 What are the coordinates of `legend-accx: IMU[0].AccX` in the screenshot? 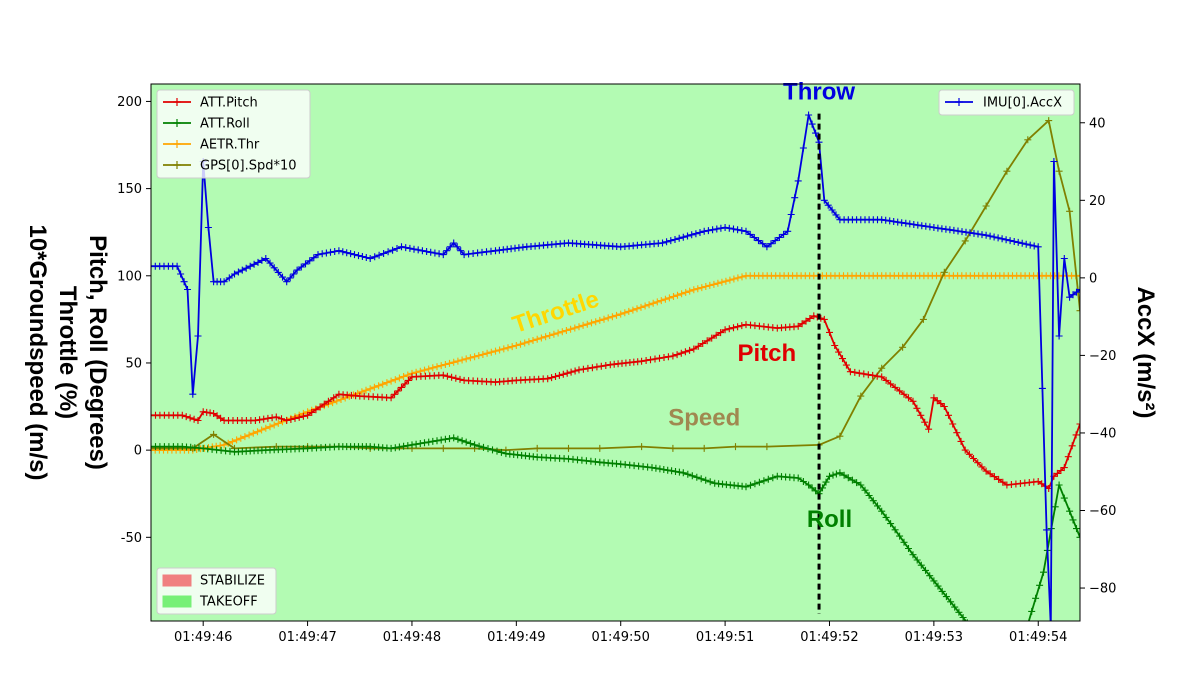 It's located at (1006, 102).